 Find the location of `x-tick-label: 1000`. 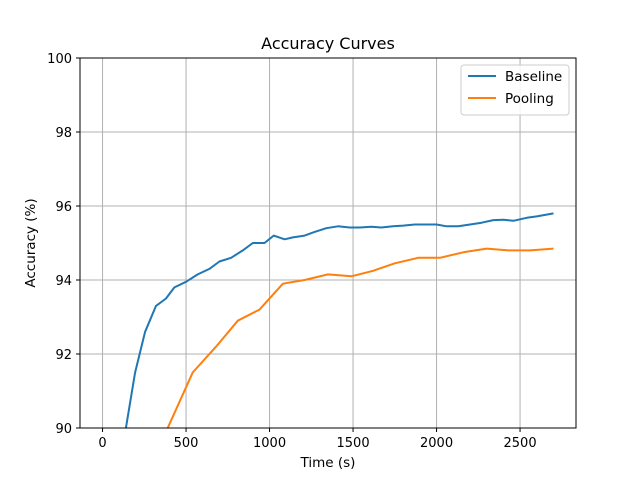

x-tick-label: 1000 is located at coordinates (269, 443).